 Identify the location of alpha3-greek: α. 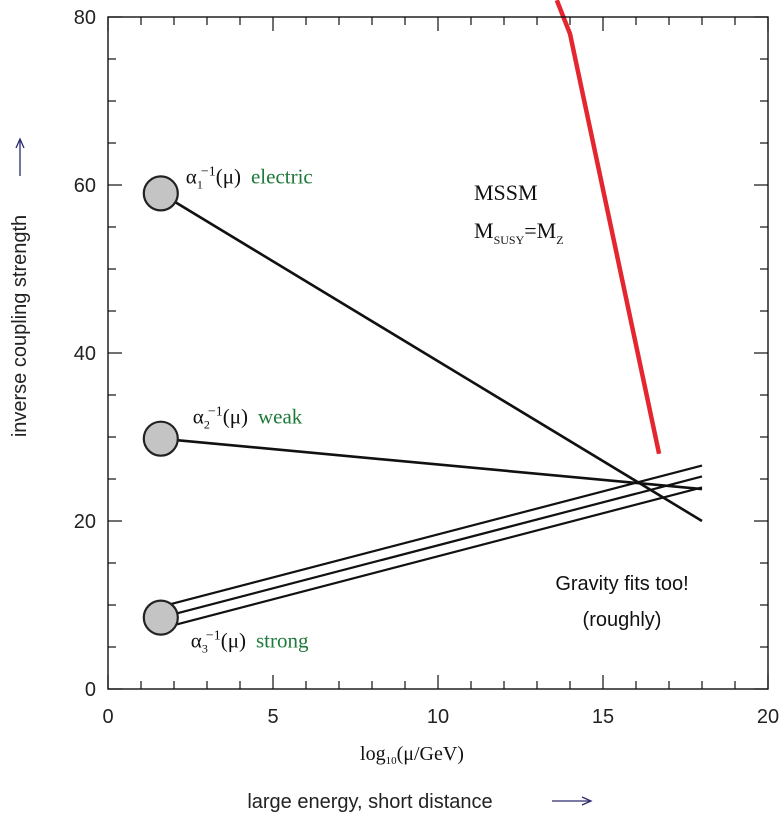
(196, 641).